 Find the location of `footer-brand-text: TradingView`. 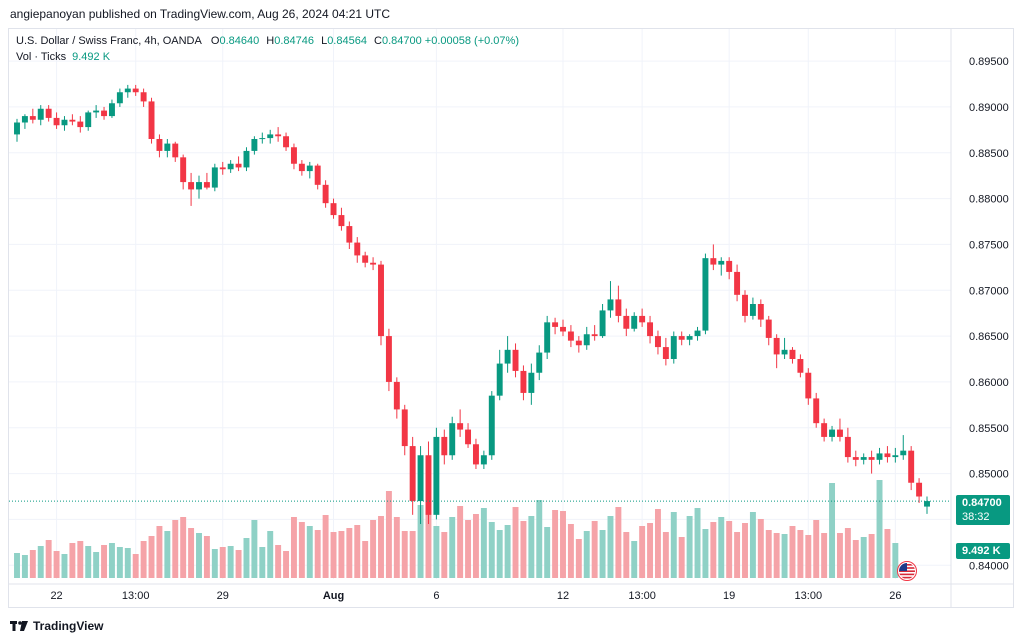

footer-brand-text: TradingView is located at coordinates (68, 626).